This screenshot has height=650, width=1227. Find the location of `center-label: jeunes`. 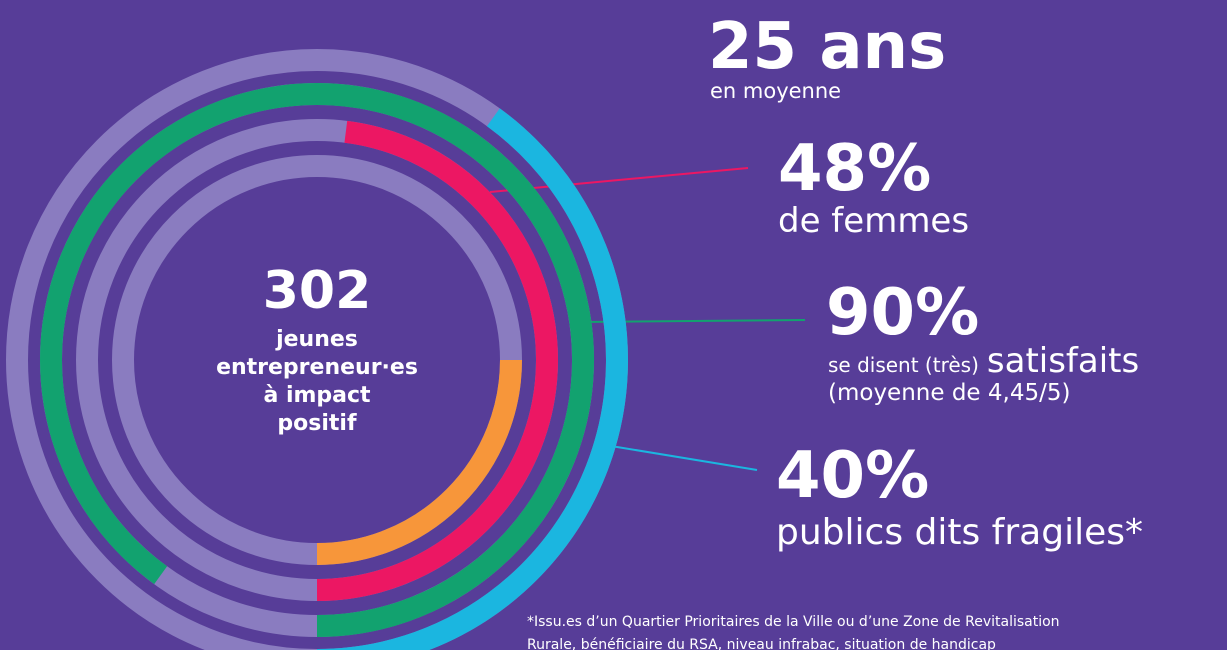

center-label: jeunes is located at coordinates (316, 339).